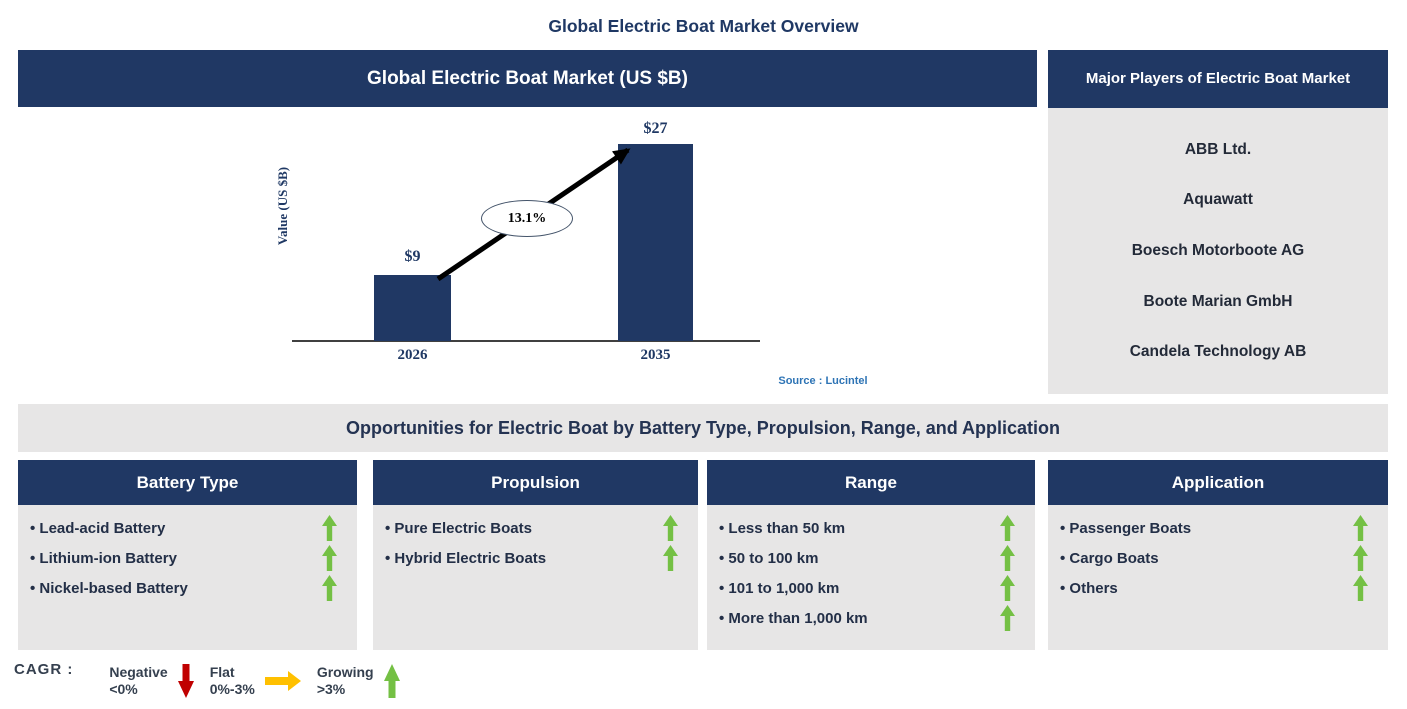 The height and width of the screenshot is (709, 1407). Describe the element at coordinates (412, 308) in the screenshot. I see `bar-2026` at that location.